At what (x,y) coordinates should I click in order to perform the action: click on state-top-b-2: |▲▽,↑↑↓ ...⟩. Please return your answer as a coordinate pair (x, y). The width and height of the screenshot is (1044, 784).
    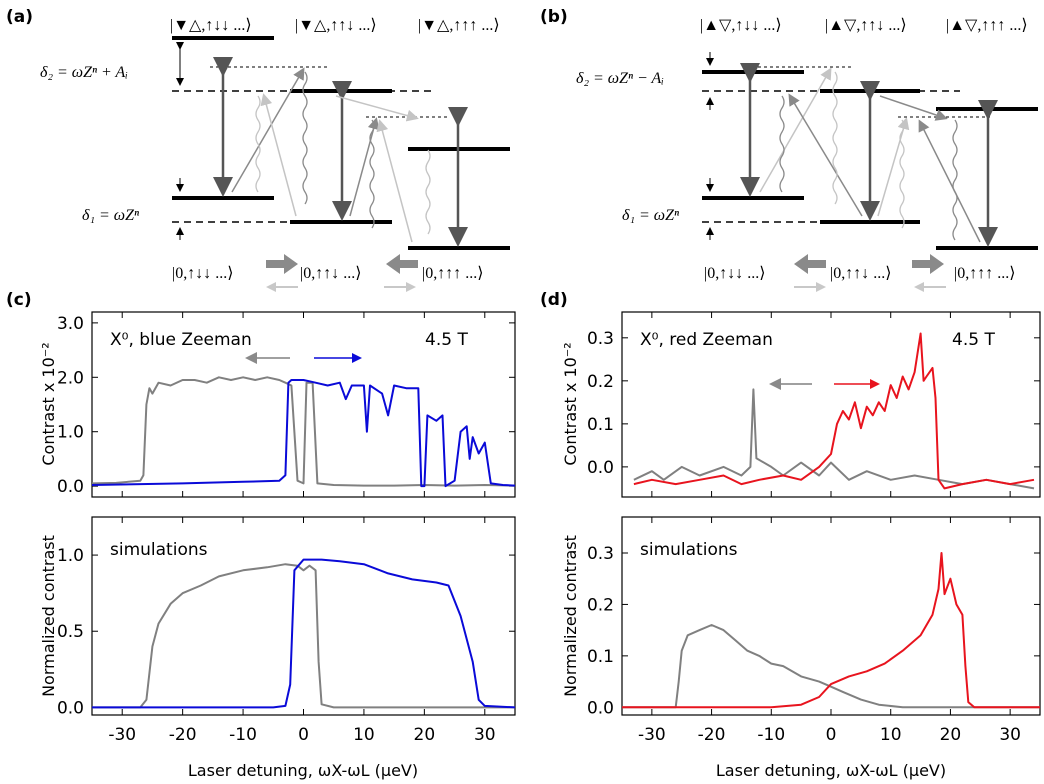
    Looking at the image, I should click on (866, 25).